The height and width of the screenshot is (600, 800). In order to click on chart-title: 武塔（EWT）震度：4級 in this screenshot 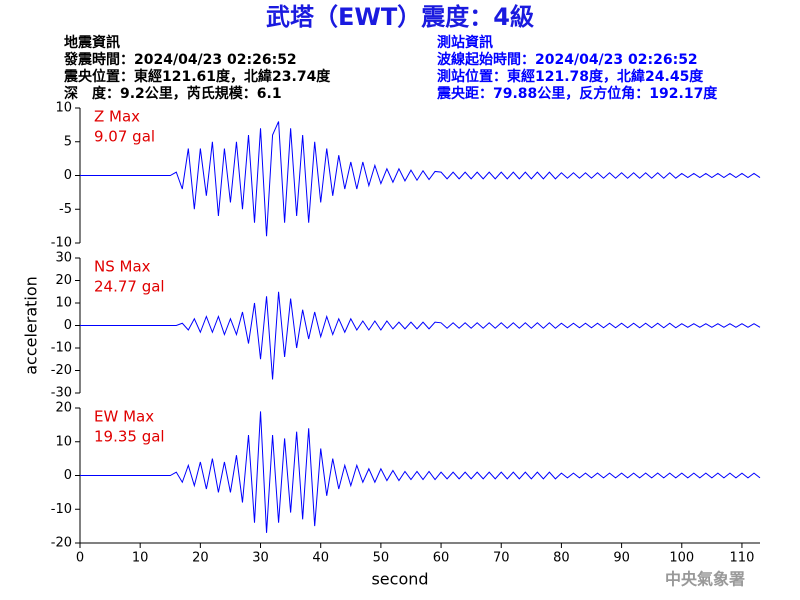, I will do `click(400, 17)`.